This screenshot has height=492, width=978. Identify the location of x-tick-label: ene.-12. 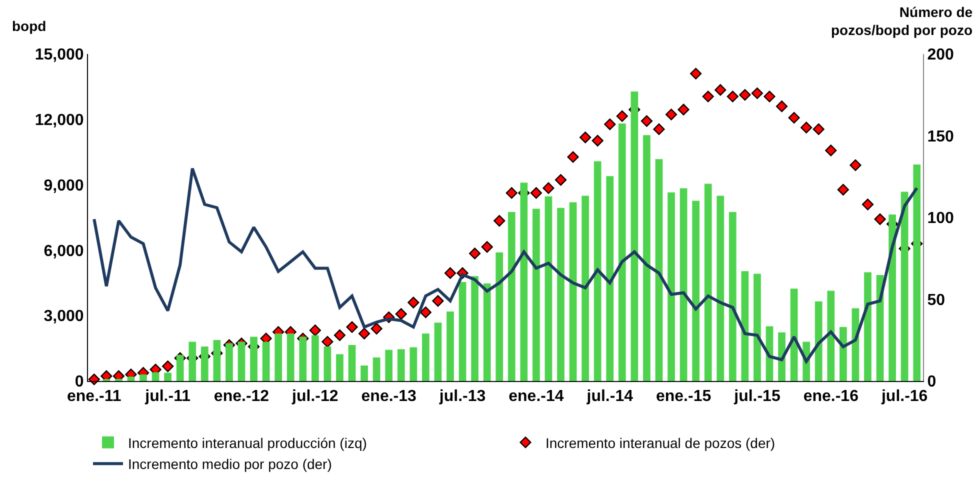
(242, 397).